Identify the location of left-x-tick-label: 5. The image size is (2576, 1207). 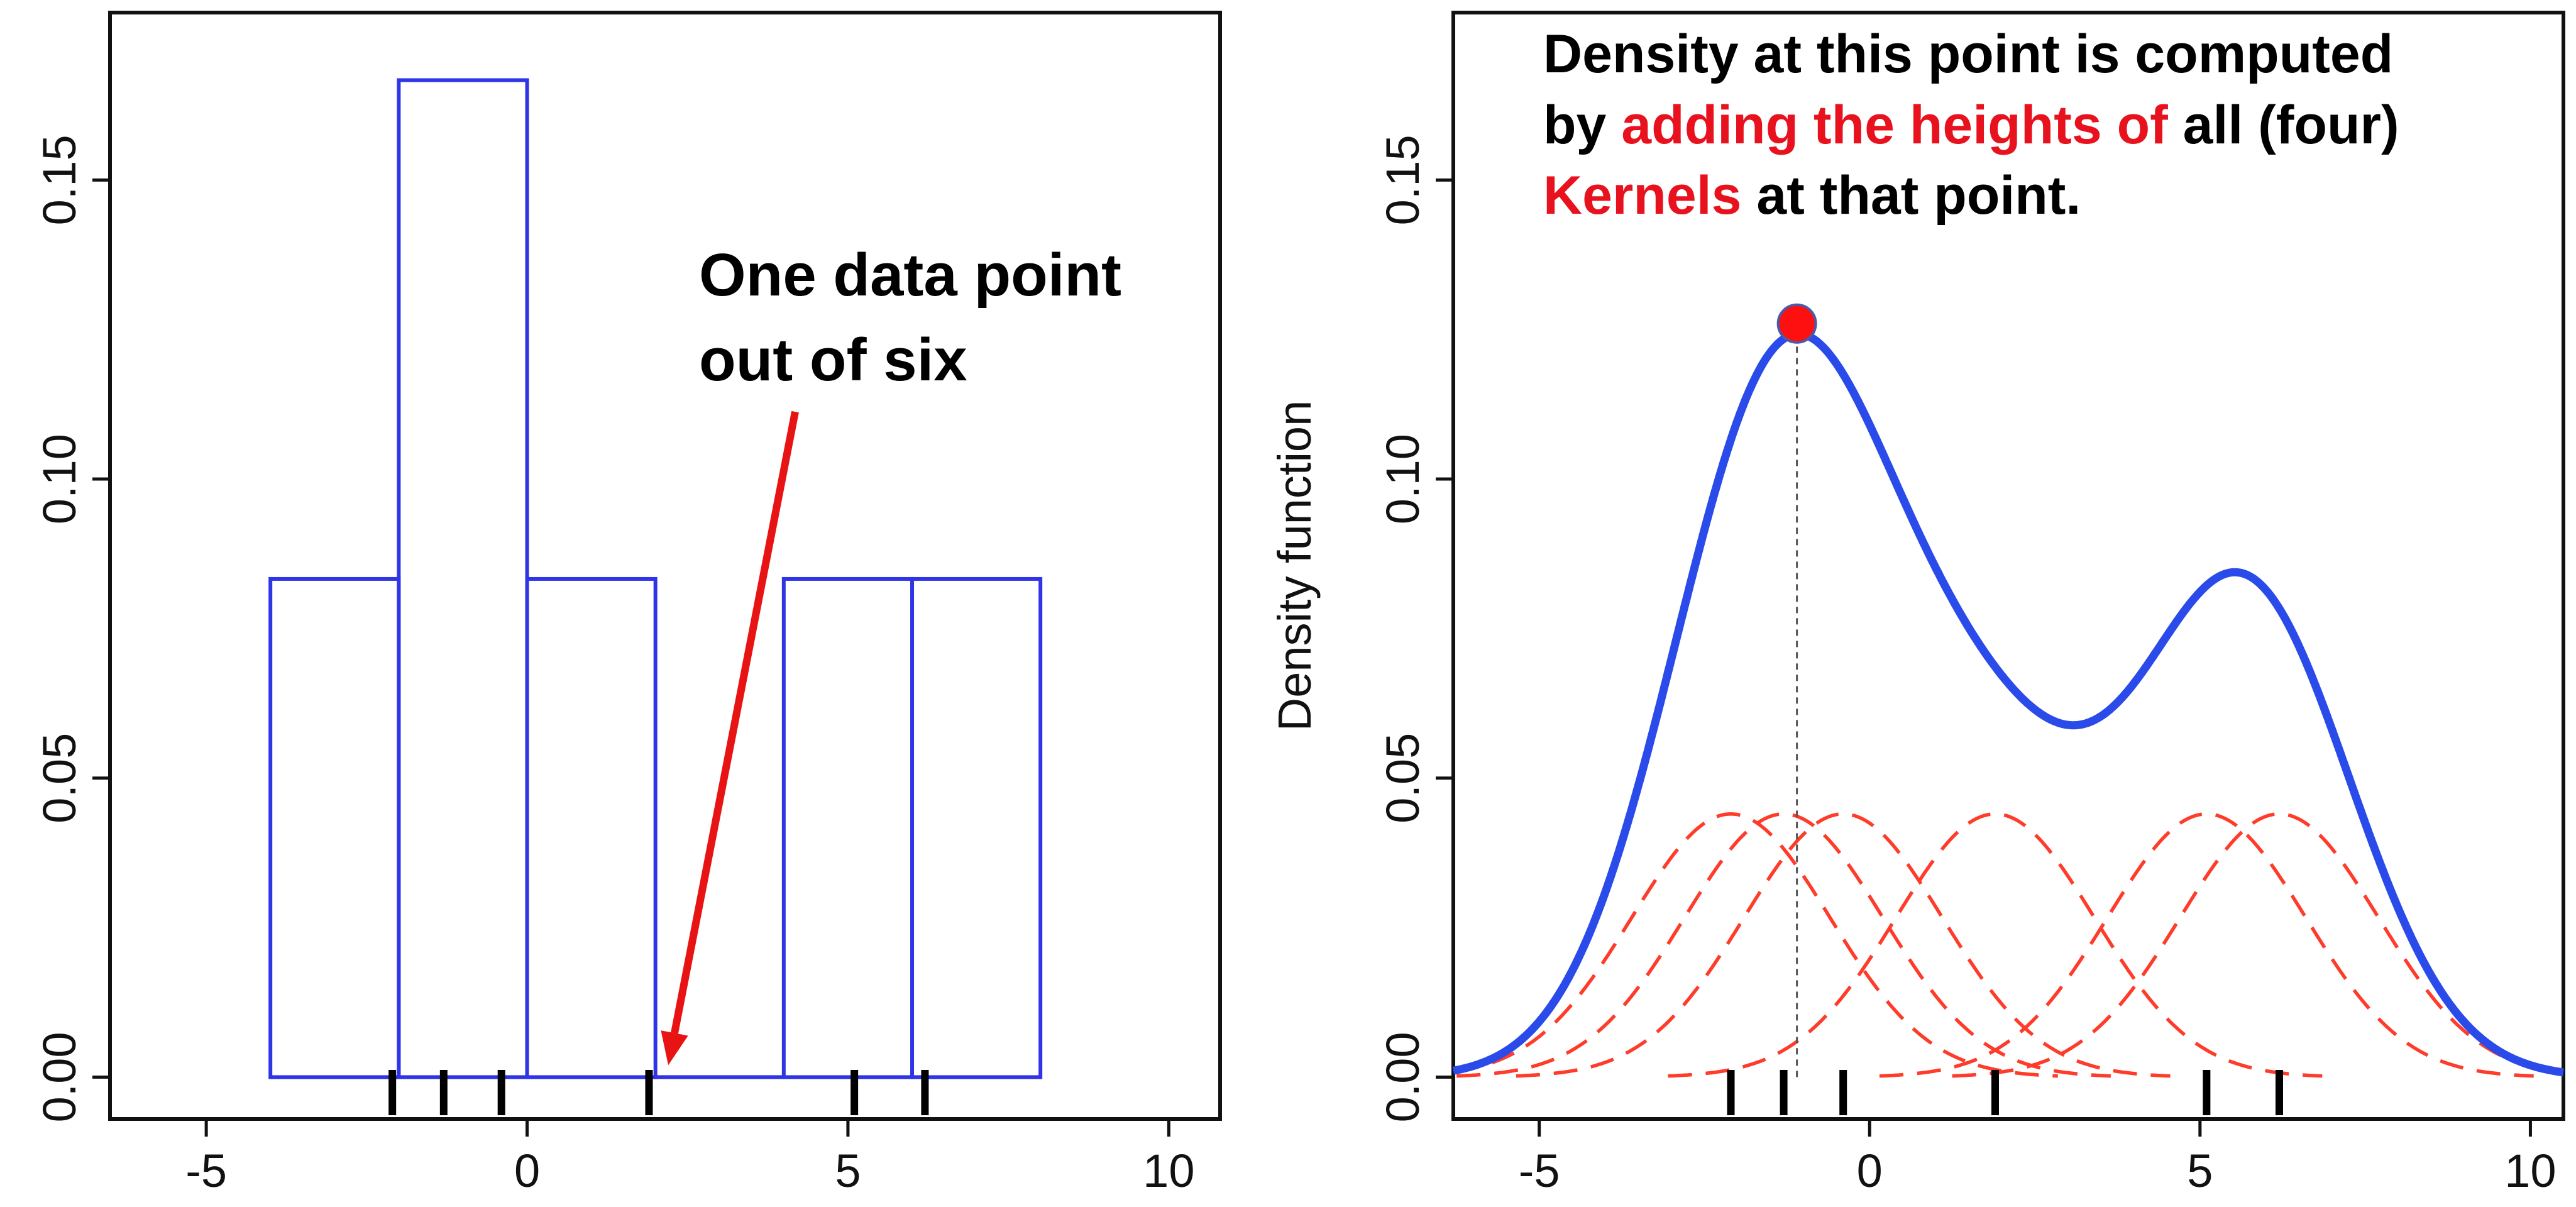
(848, 1171).